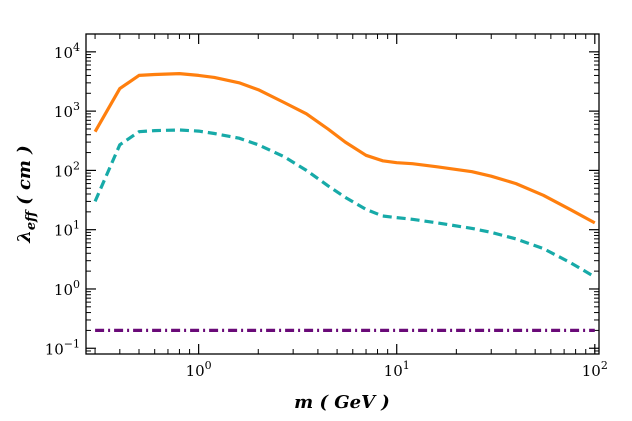 The width and height of the screenshot is (632, 421). I want to click on y-axis-label-unit: ( cm ), so click(24, 178).